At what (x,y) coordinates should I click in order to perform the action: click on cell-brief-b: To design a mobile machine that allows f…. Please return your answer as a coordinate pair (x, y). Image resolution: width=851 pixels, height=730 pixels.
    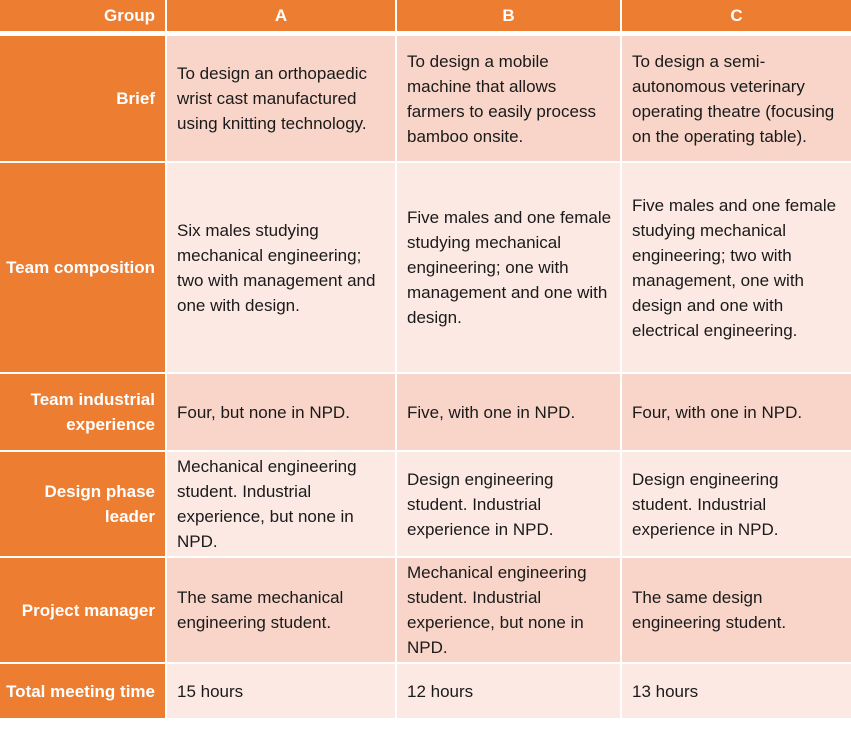
    Looking at the image, I should click on (509, 98).